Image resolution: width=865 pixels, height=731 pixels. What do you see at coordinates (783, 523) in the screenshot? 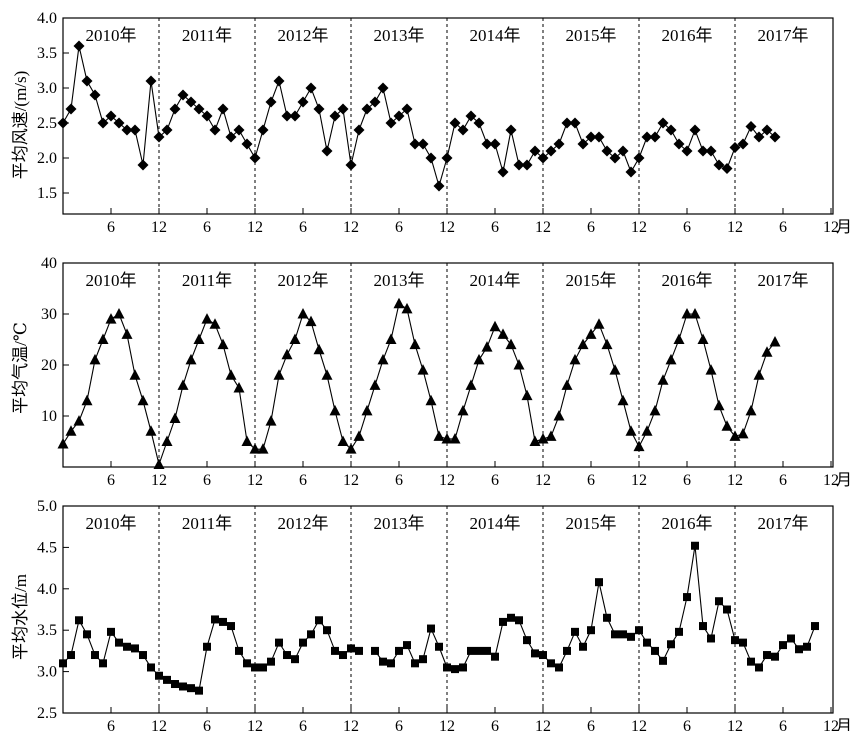
I see `year-label: 2017年` at bounding box center [783, 523].